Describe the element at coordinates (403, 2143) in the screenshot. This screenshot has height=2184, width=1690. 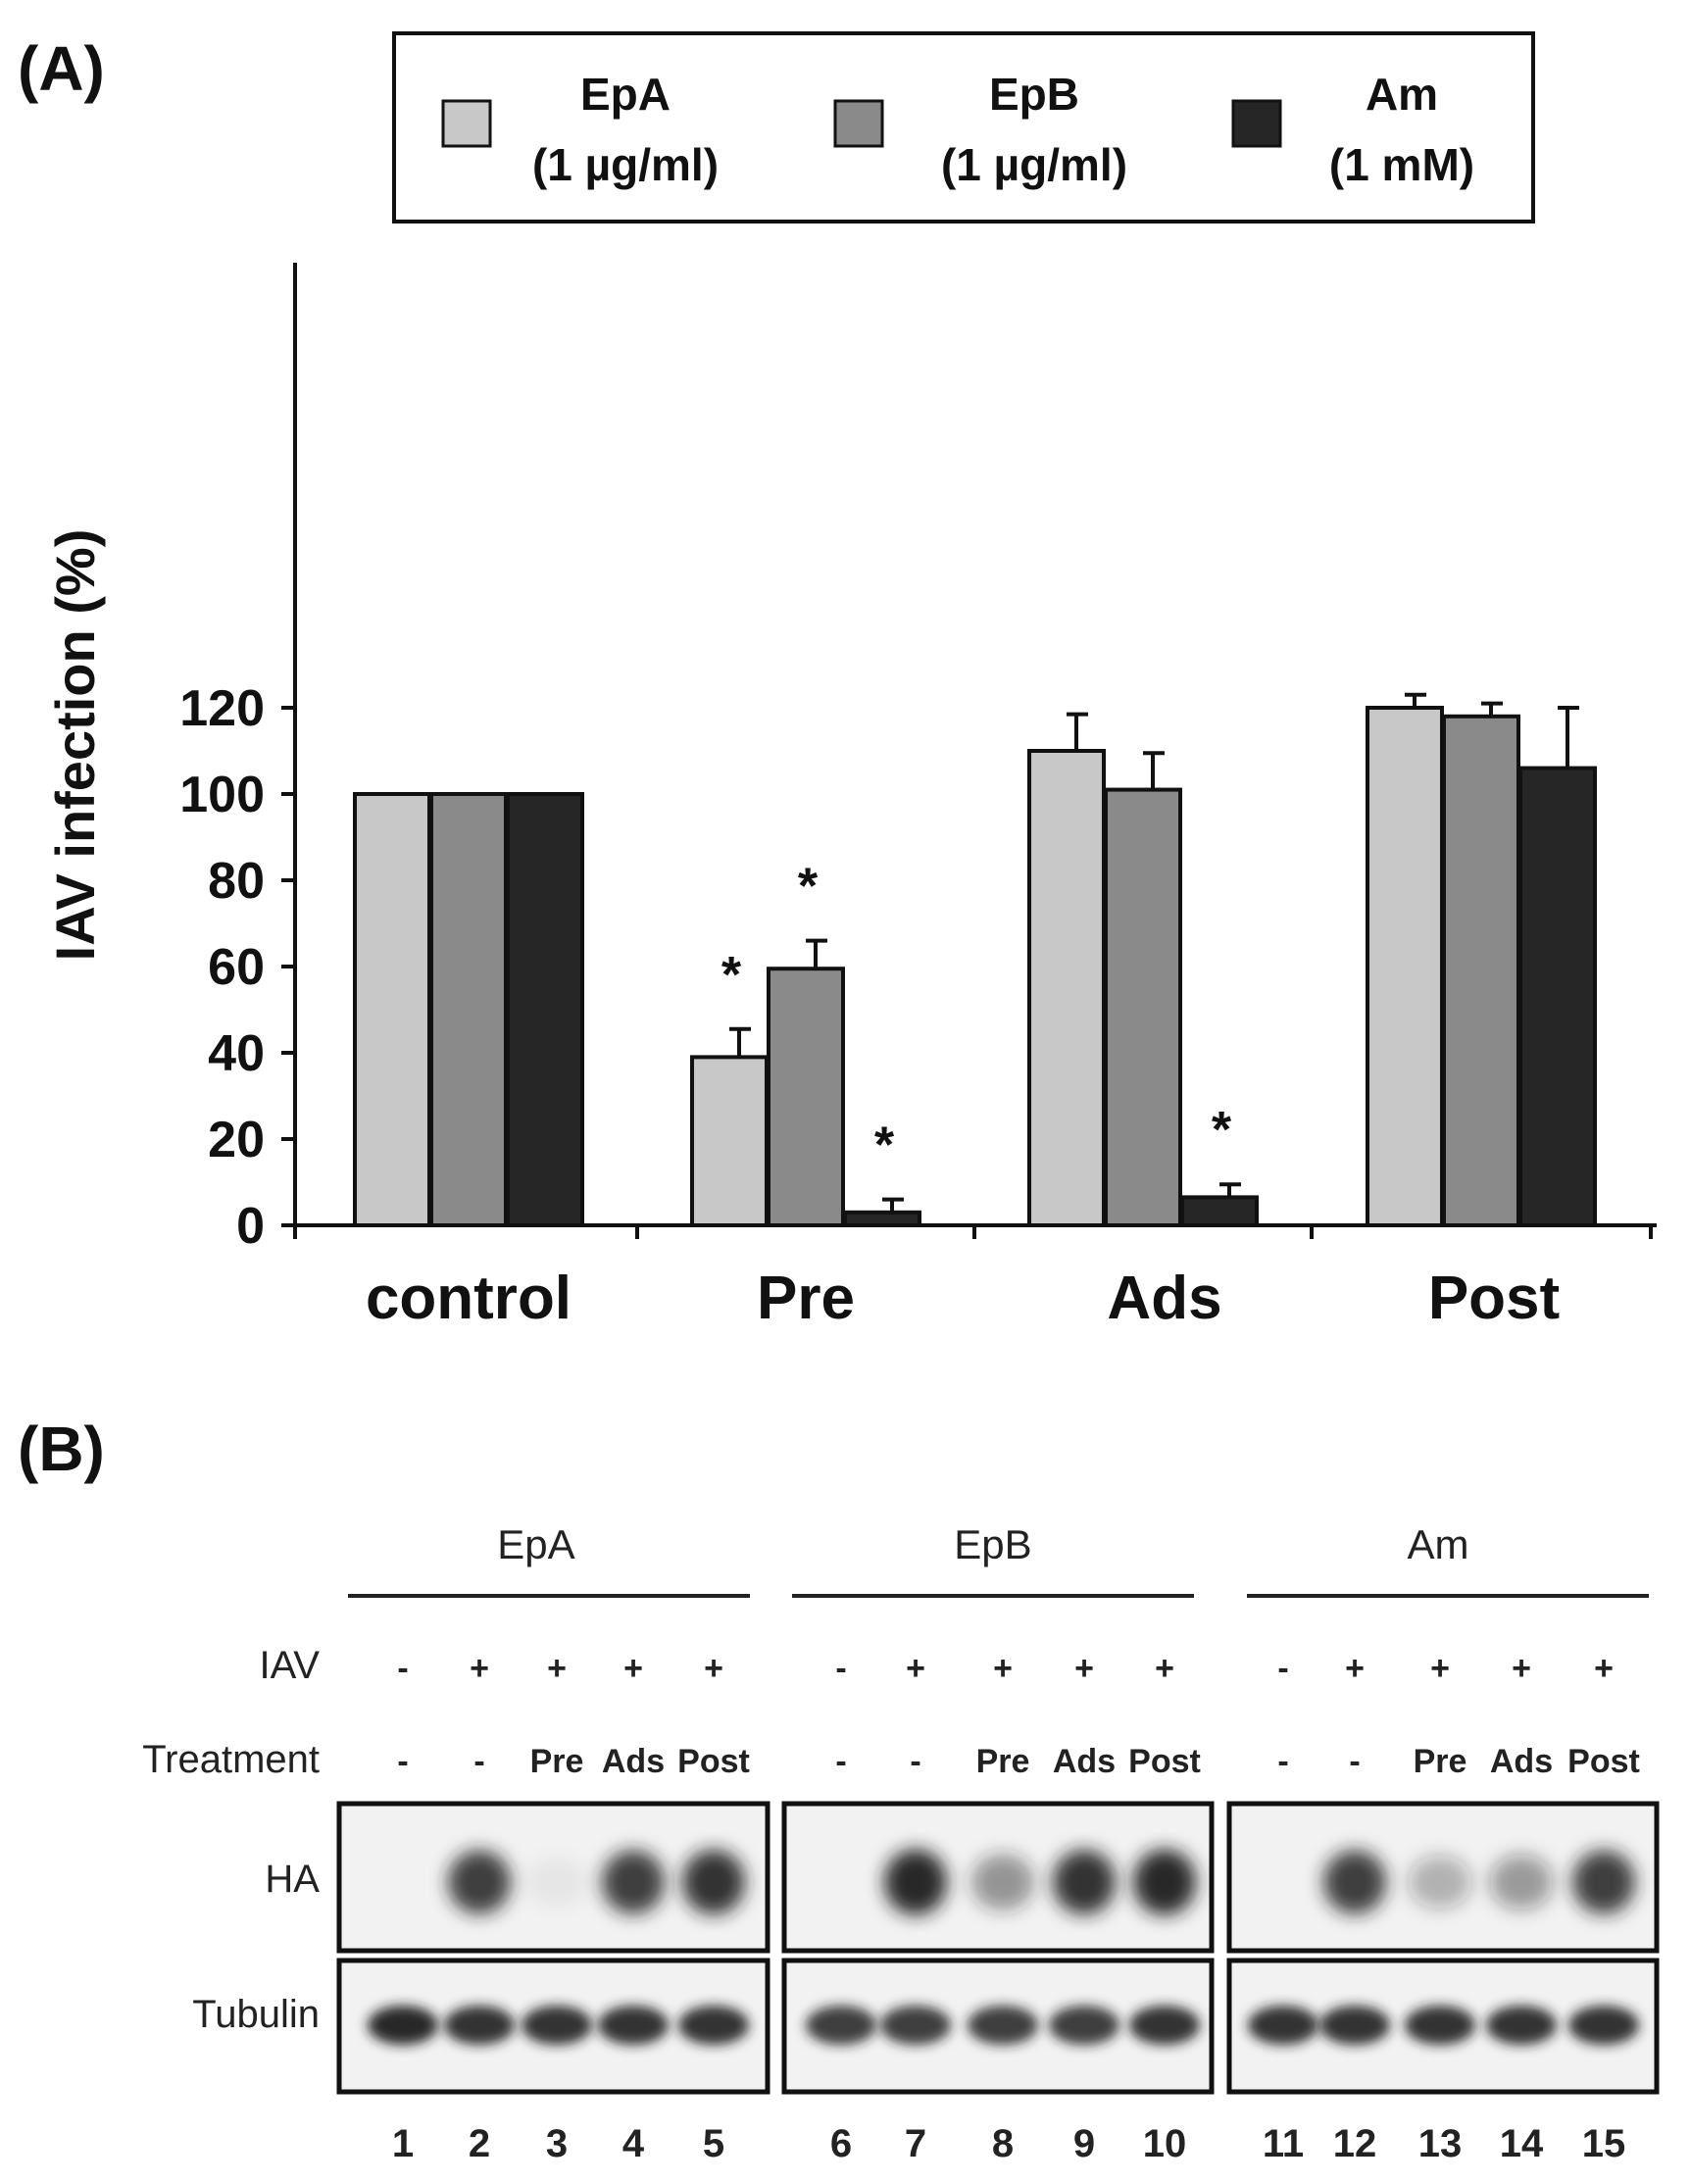
I see `lane-number-1: 1` at that location.